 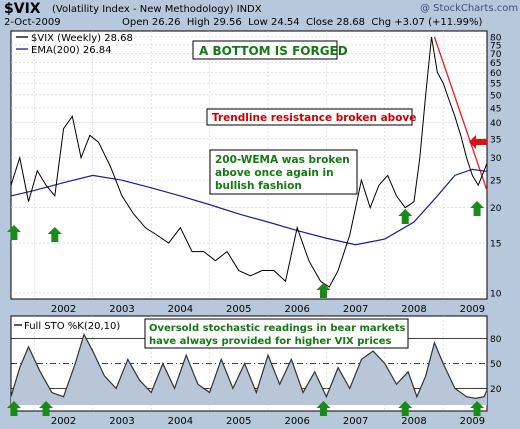 What do you see at coordinates (32, 22) in the screenshot?
I see `date-label: 2-Oct-2009` at bounding box center [32, 22].